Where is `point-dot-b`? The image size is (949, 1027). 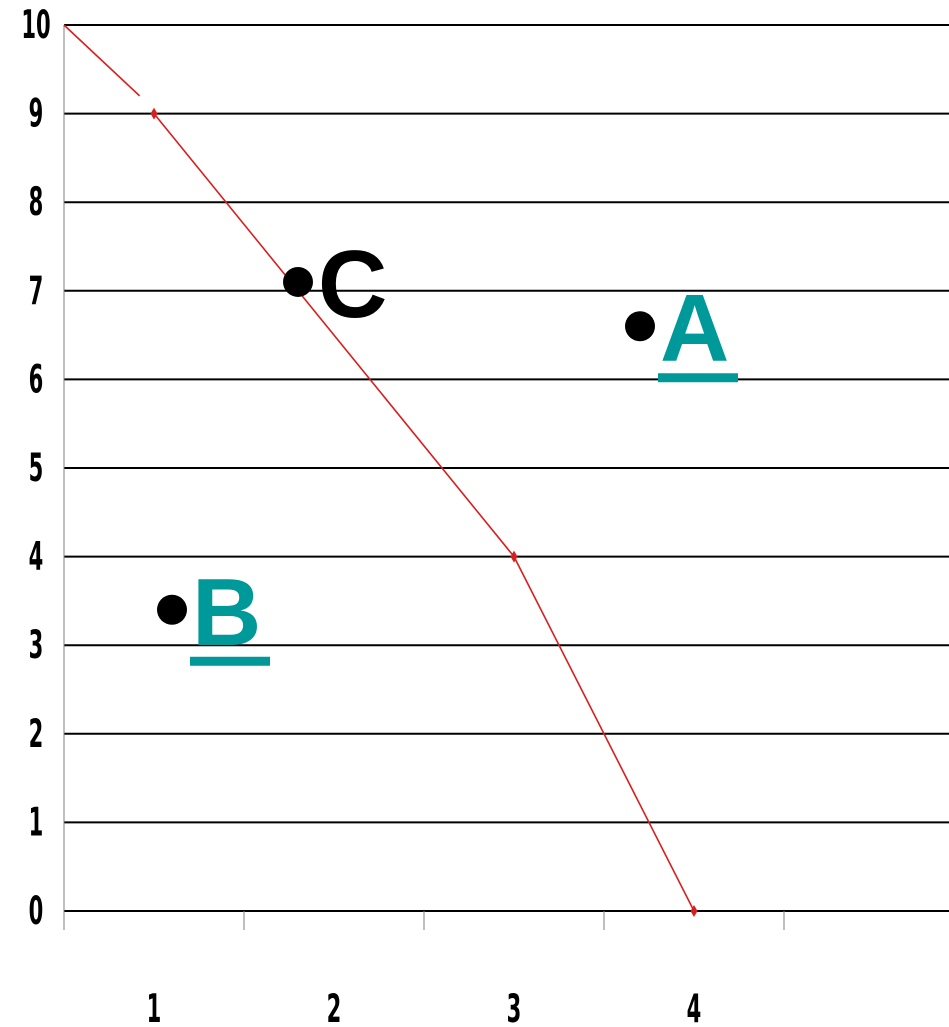
point-dot-b is located at coordinates (172, 609).